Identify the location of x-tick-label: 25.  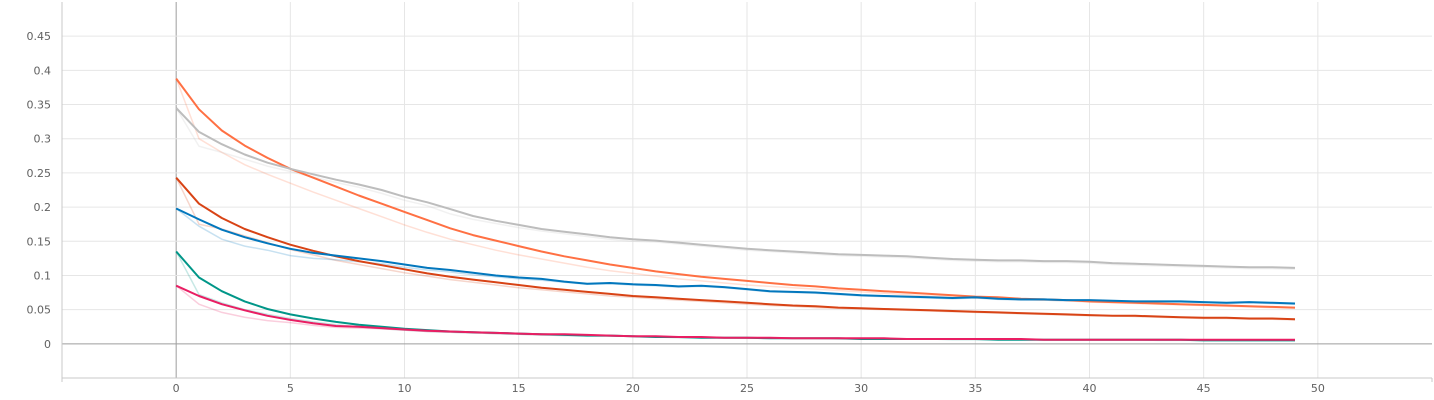
(747, 388).